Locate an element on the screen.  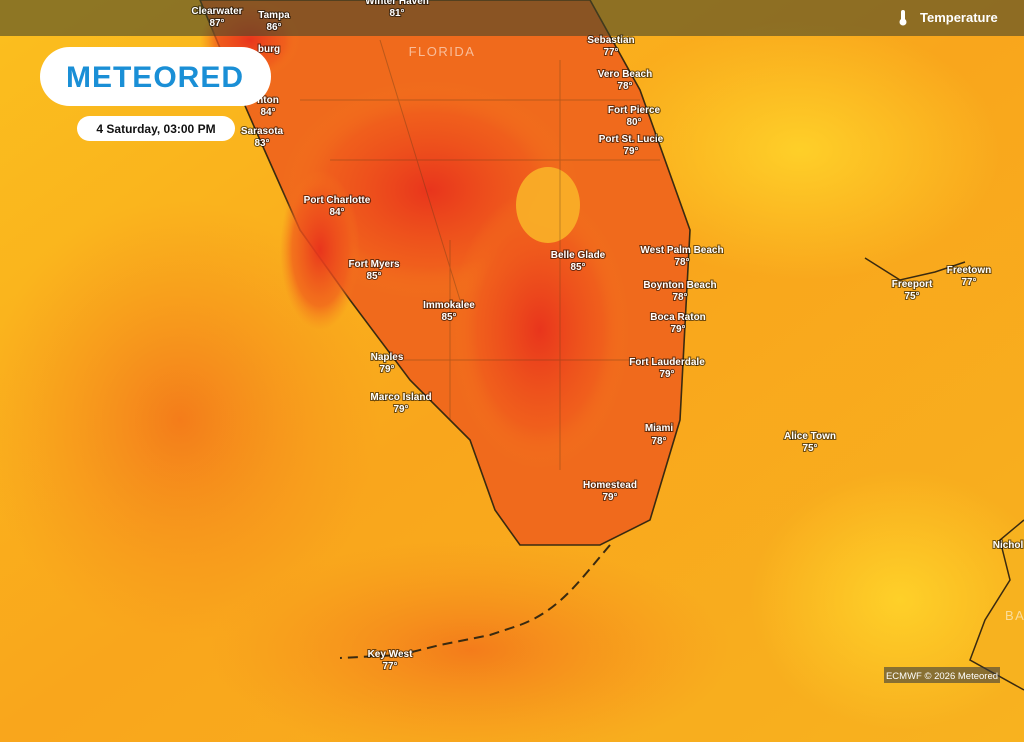
region-label: FLORIDA is located at coordinates (442, 51).